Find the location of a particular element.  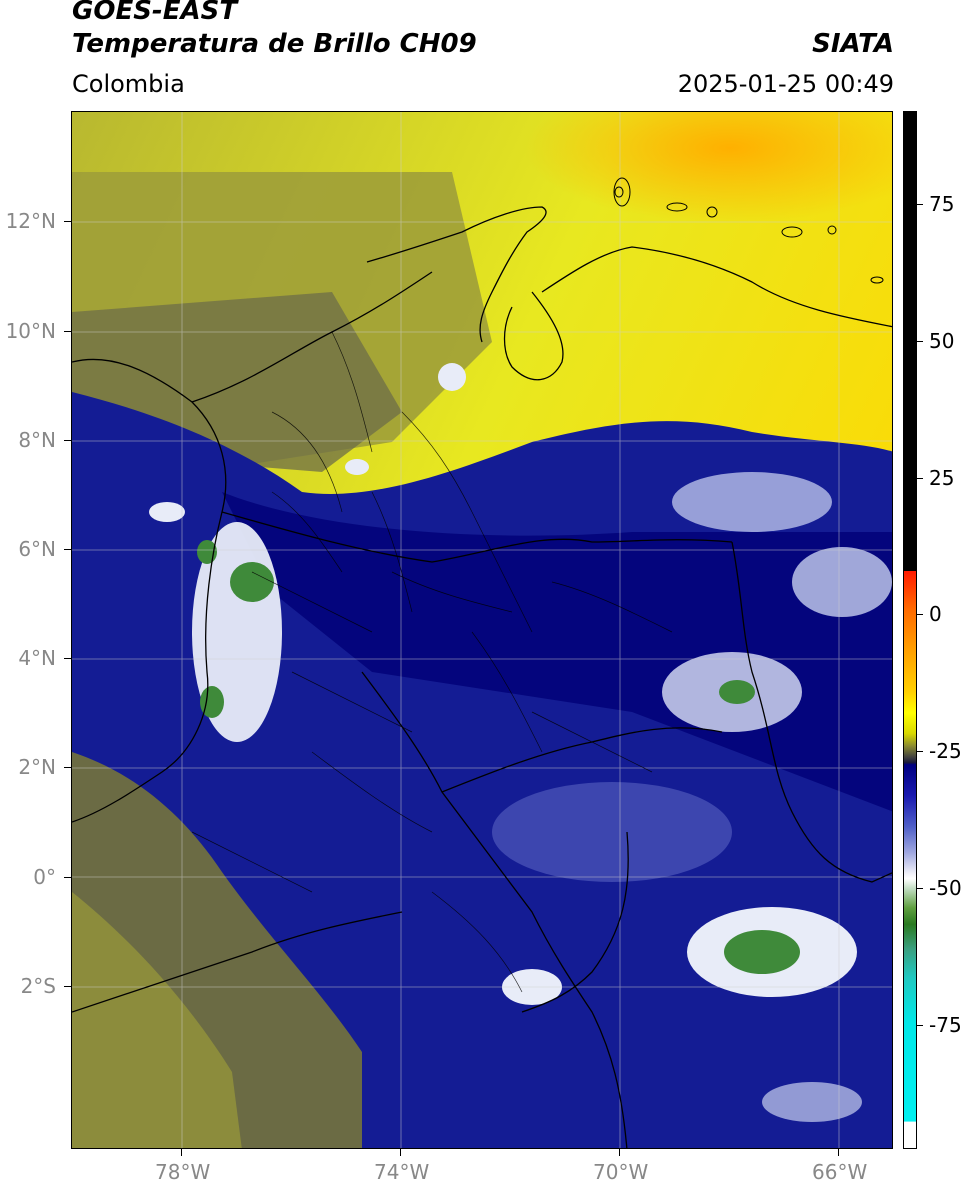

region-subtitle: Colombia is located at coordinates (128, 84).